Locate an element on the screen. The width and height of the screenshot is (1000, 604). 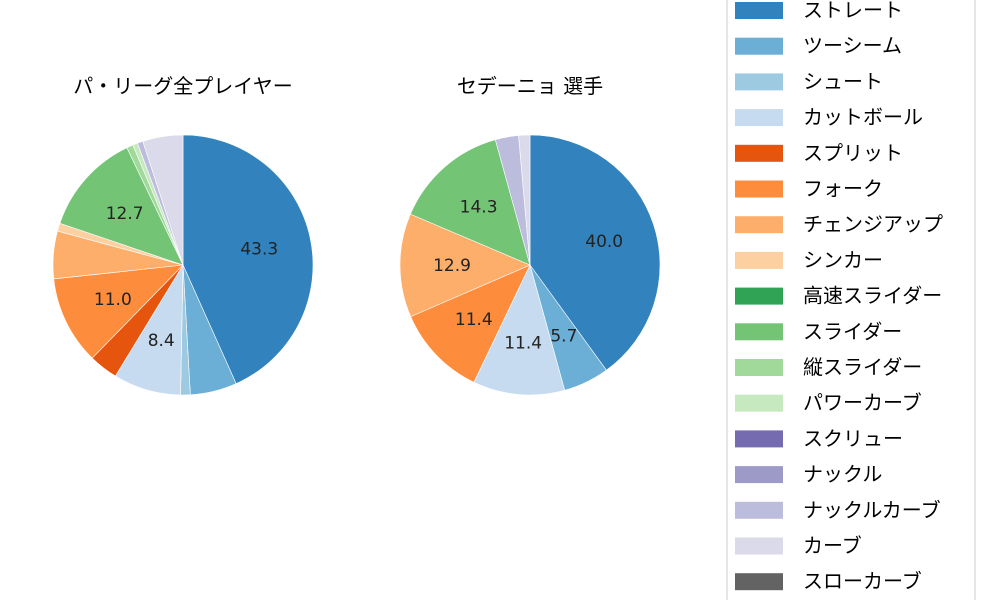
legend-label: ツーシーム is located at coordinates (852, 46).